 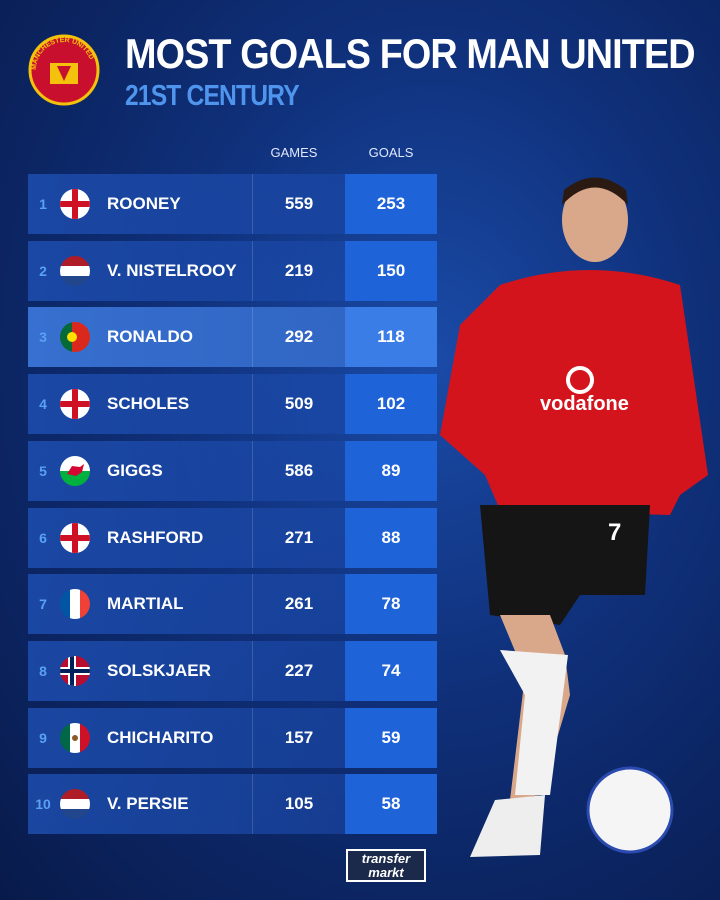 What do you see at coordinates (232, 737) in the screenshot?
I see `table-row: 9 CHICHARITO 157 59` at bounding box center [232, 737].